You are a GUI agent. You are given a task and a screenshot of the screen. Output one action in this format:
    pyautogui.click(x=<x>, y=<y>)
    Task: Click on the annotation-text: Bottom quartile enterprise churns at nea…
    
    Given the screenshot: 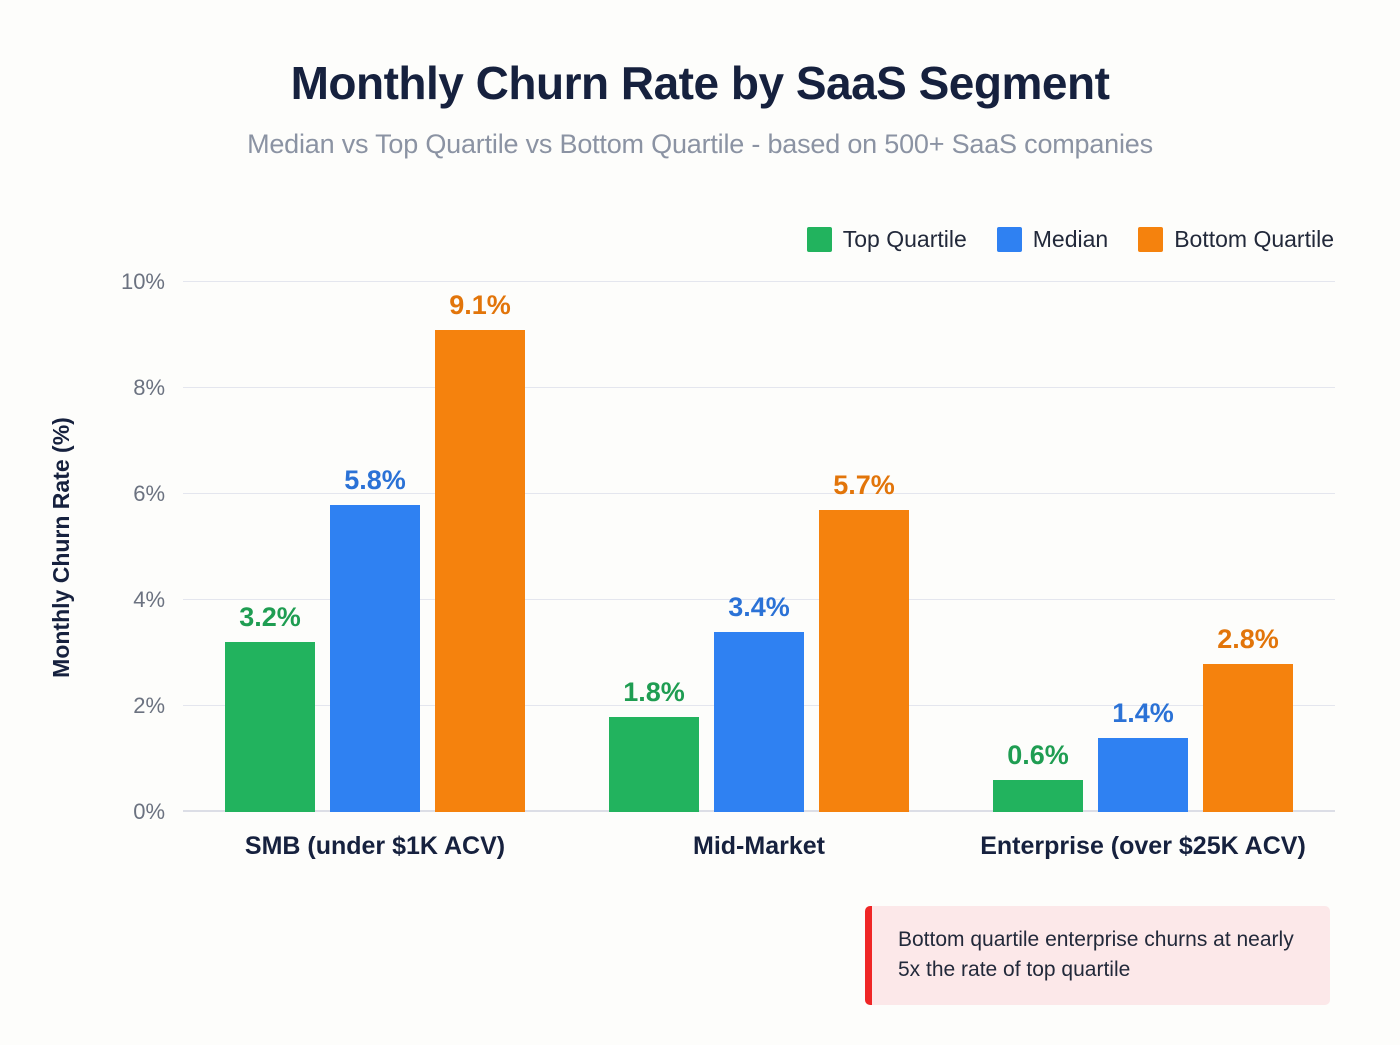 What is the action you would take?
    pyautogui.click(x=1096, y=954)
    